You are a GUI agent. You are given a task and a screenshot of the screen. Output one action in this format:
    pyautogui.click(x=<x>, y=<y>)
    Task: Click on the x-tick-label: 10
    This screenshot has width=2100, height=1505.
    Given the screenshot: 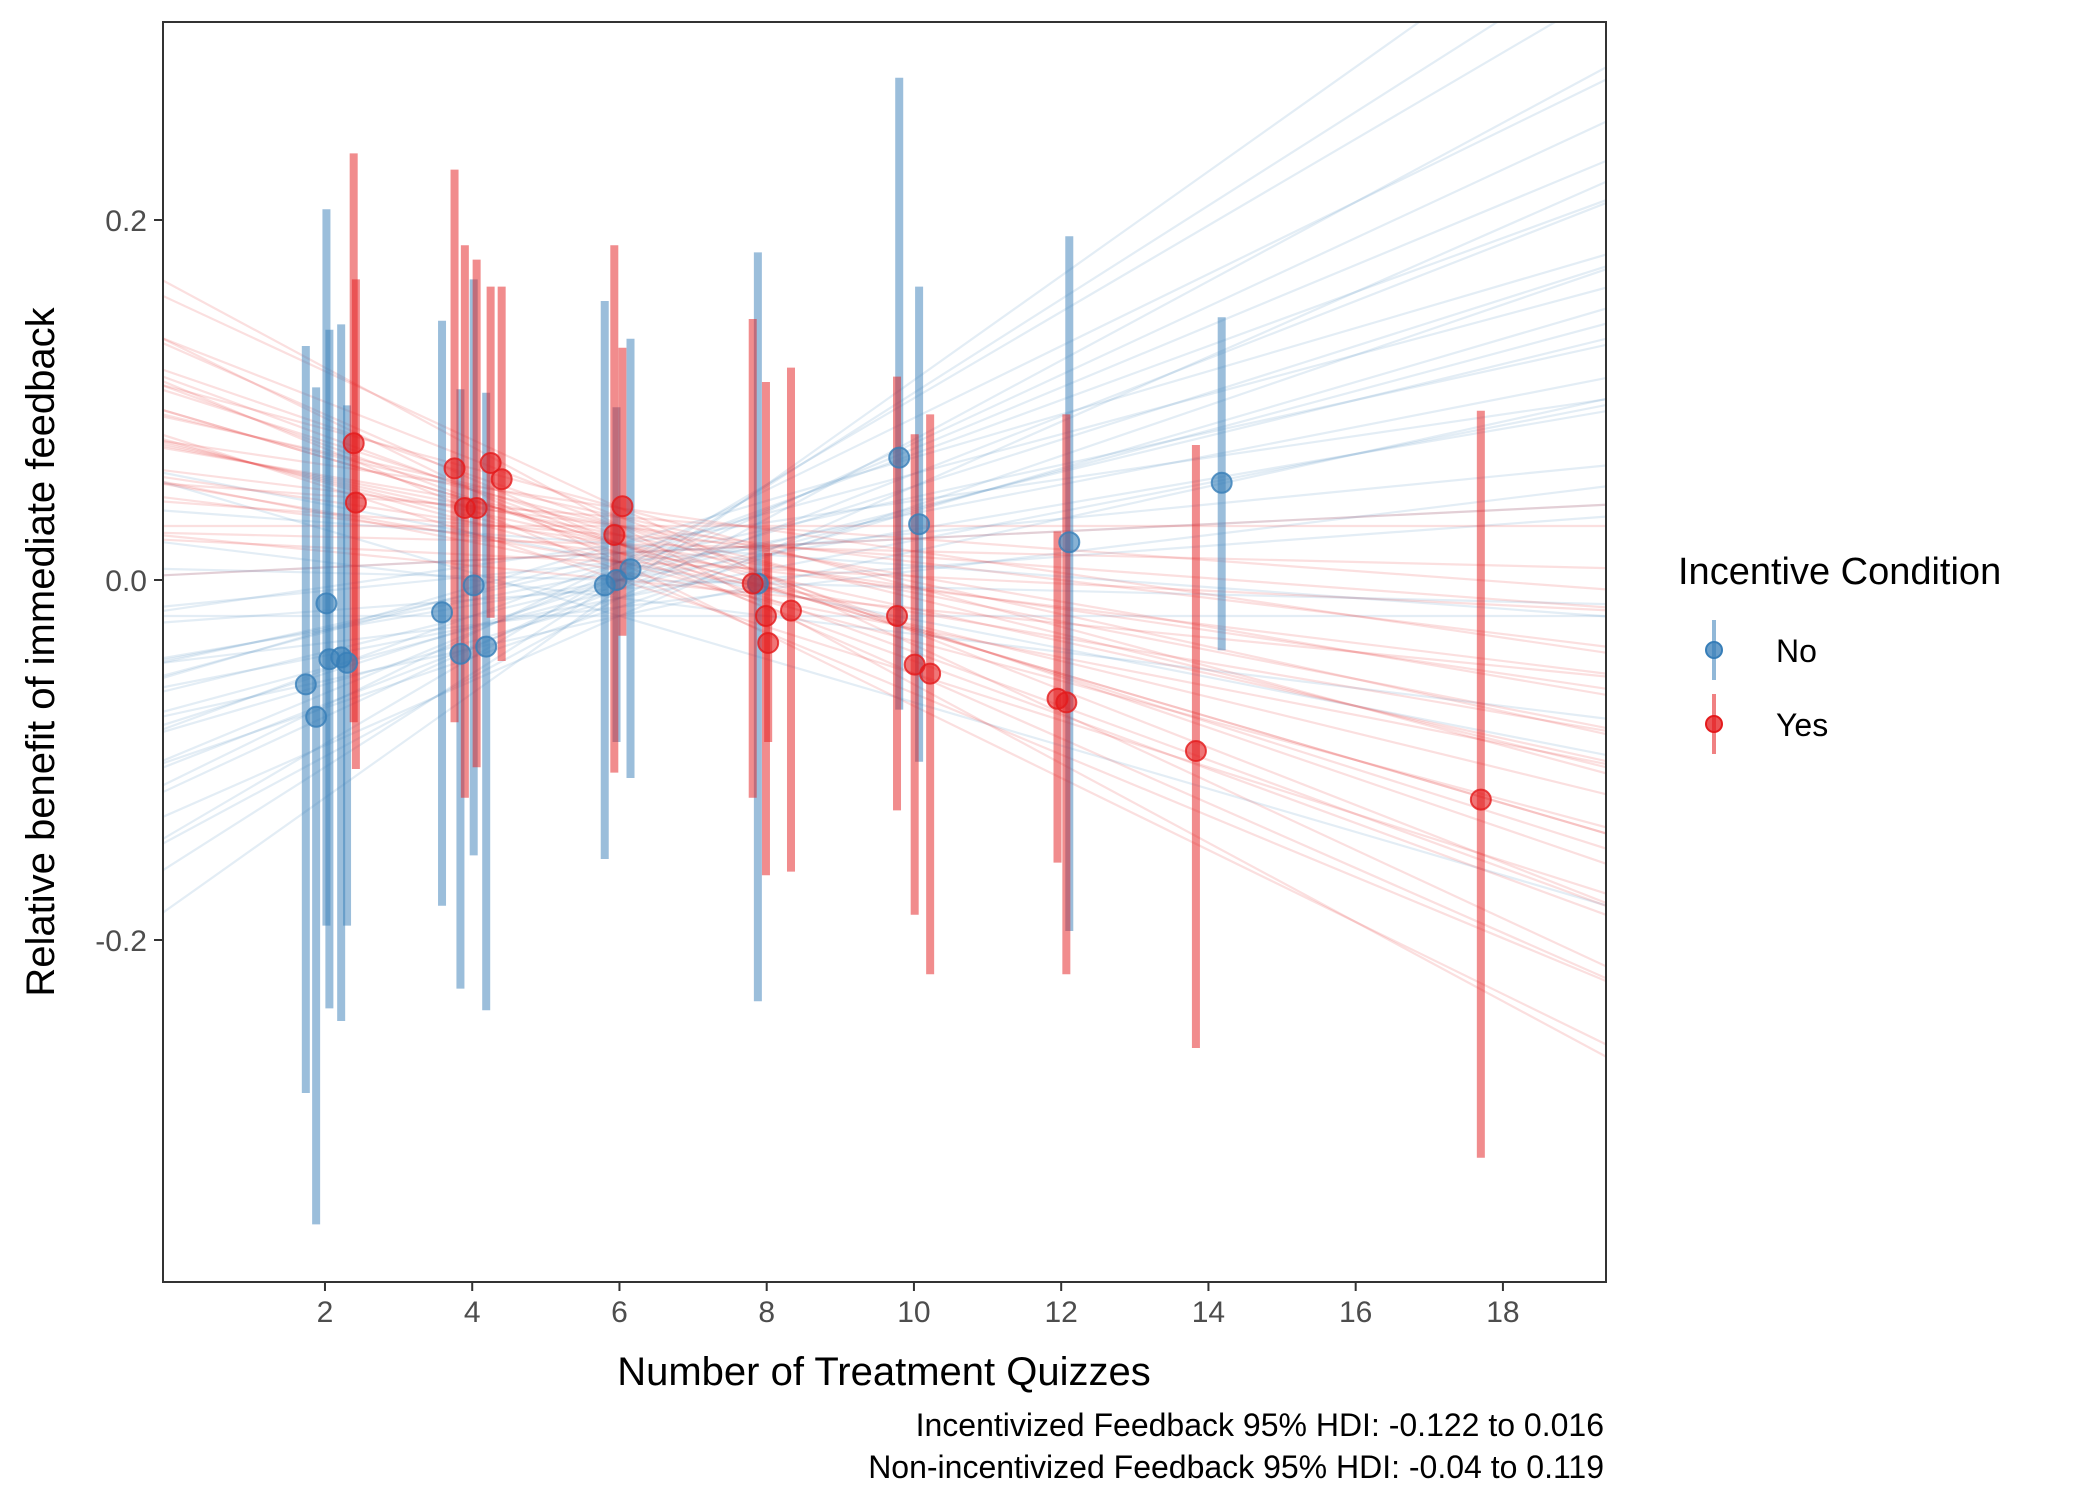 What is the action you would take?
    pyautogui.click(x=913, y=1312)
    